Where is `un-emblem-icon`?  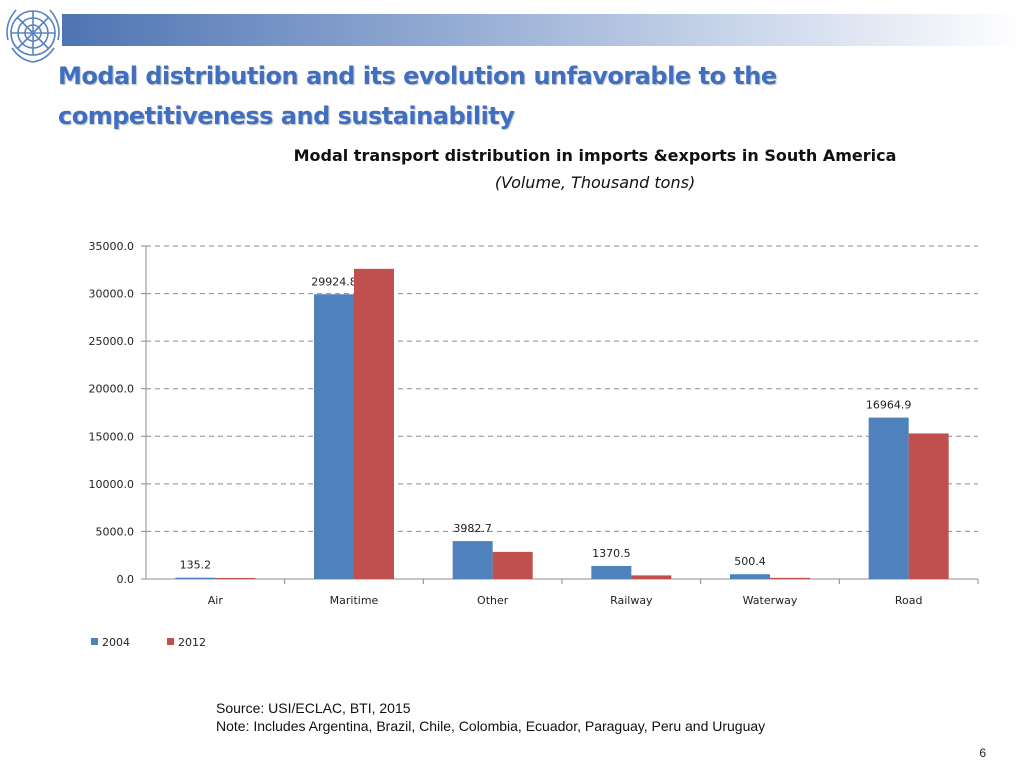
un-emblem-icon is located at coordinates (33, 36).